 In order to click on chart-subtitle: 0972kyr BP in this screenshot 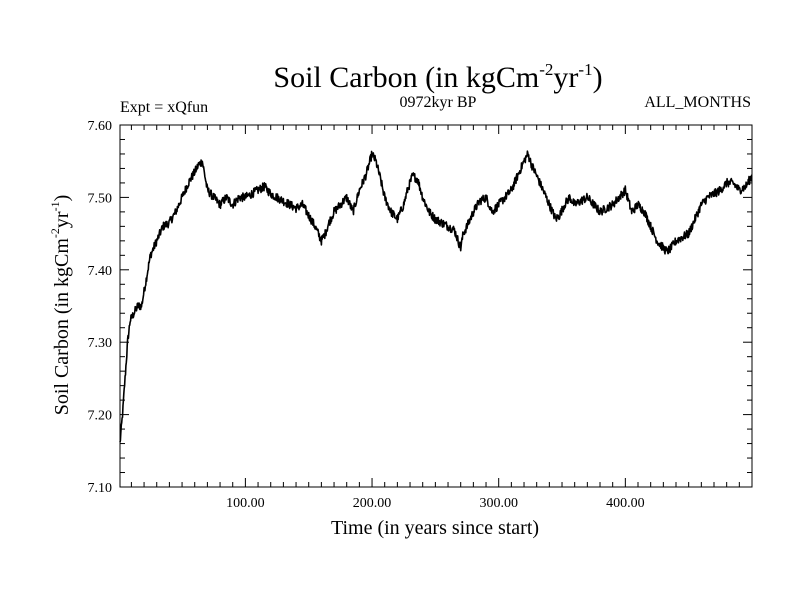, I will do `click(438, 102)`.